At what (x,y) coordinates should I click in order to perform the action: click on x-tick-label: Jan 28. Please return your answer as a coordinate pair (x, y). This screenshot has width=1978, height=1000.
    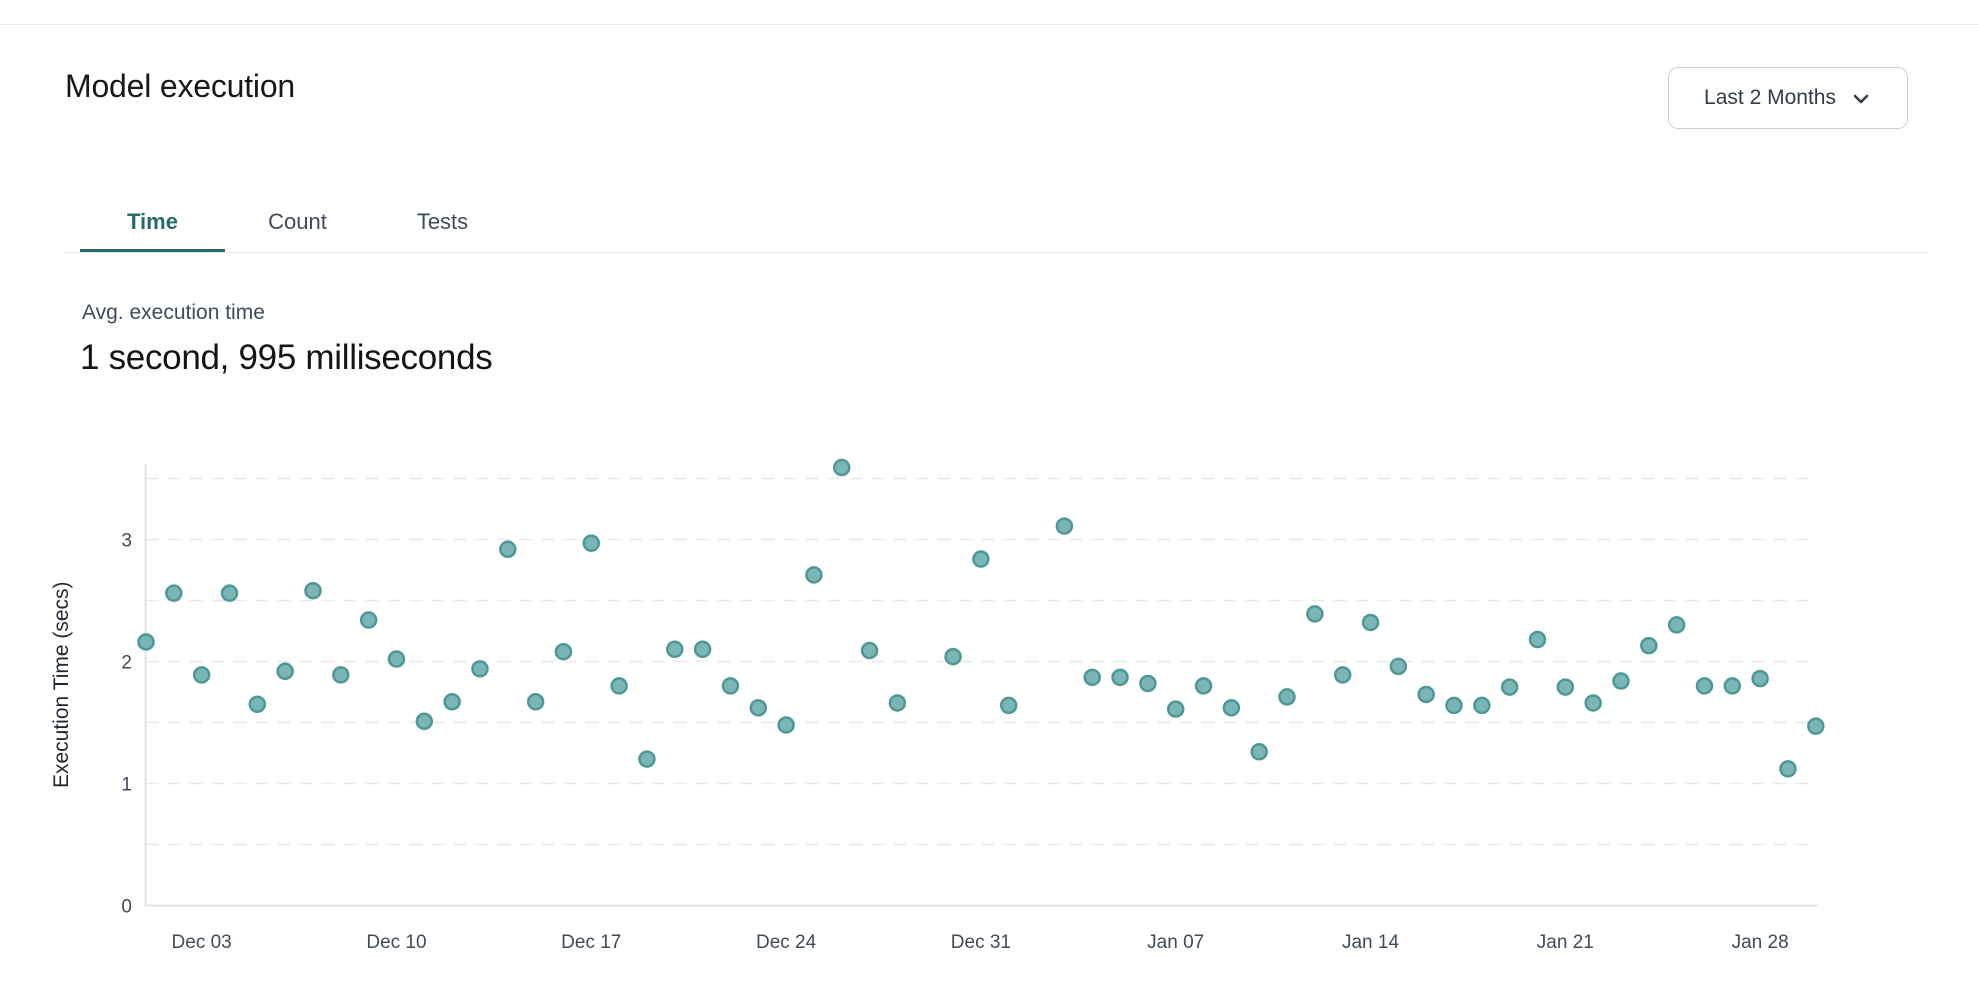
    Looking at the image, I should click on (1760, 942).